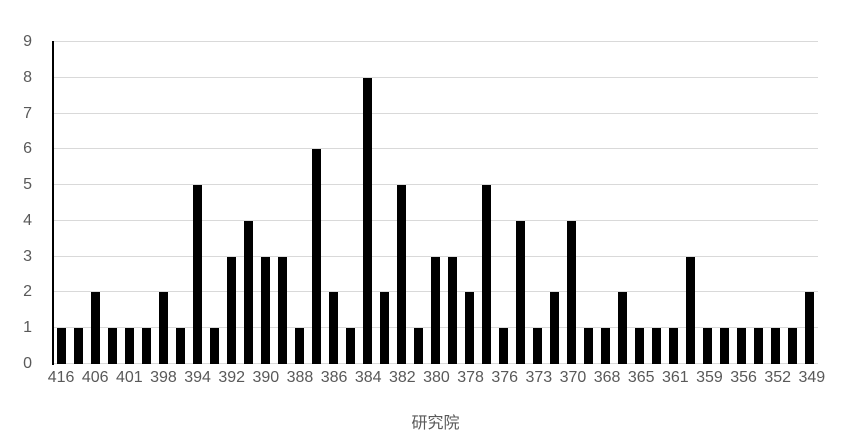  I want to click on y-tick-label: 5, so click(27, 185).